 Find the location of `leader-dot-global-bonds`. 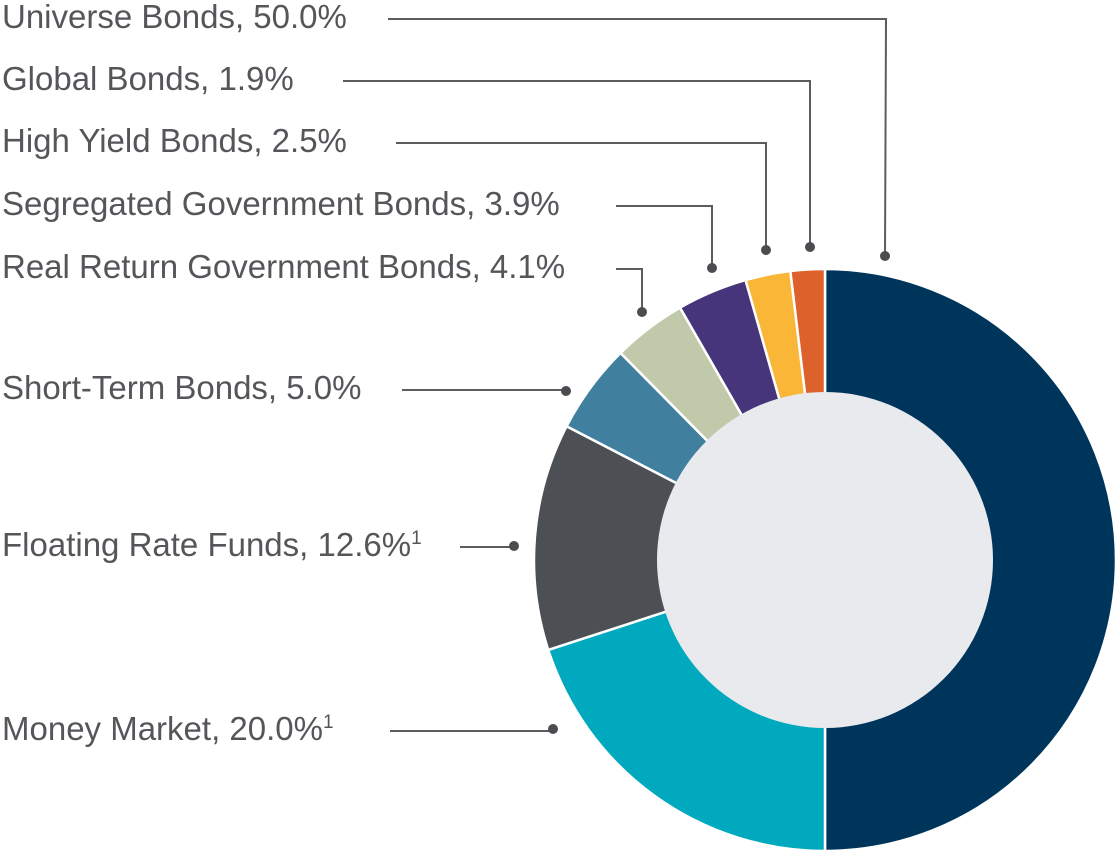

leader-dot-global-bonds is located at coordinates (810, 247).